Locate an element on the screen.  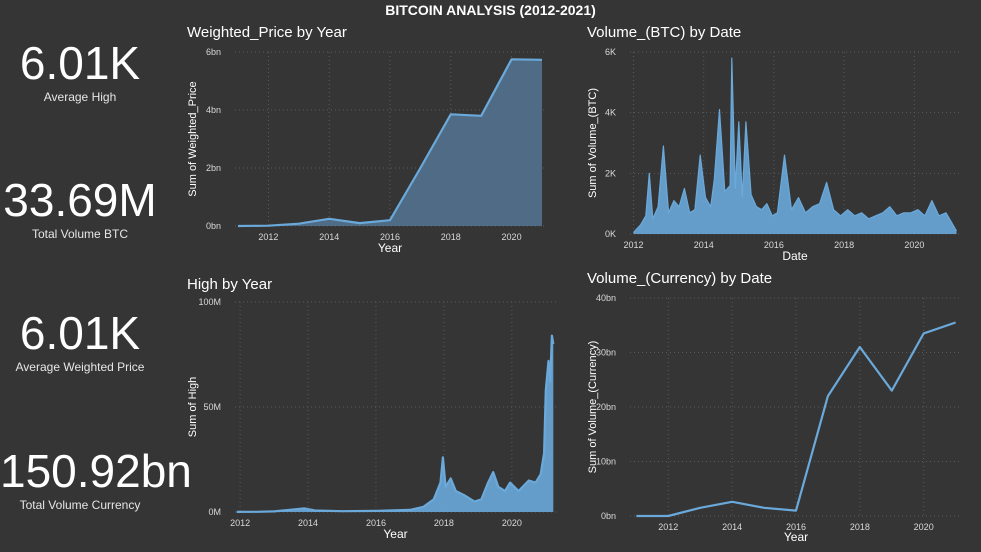
y-tick-label: 0M is located at coordinates (214, 512).